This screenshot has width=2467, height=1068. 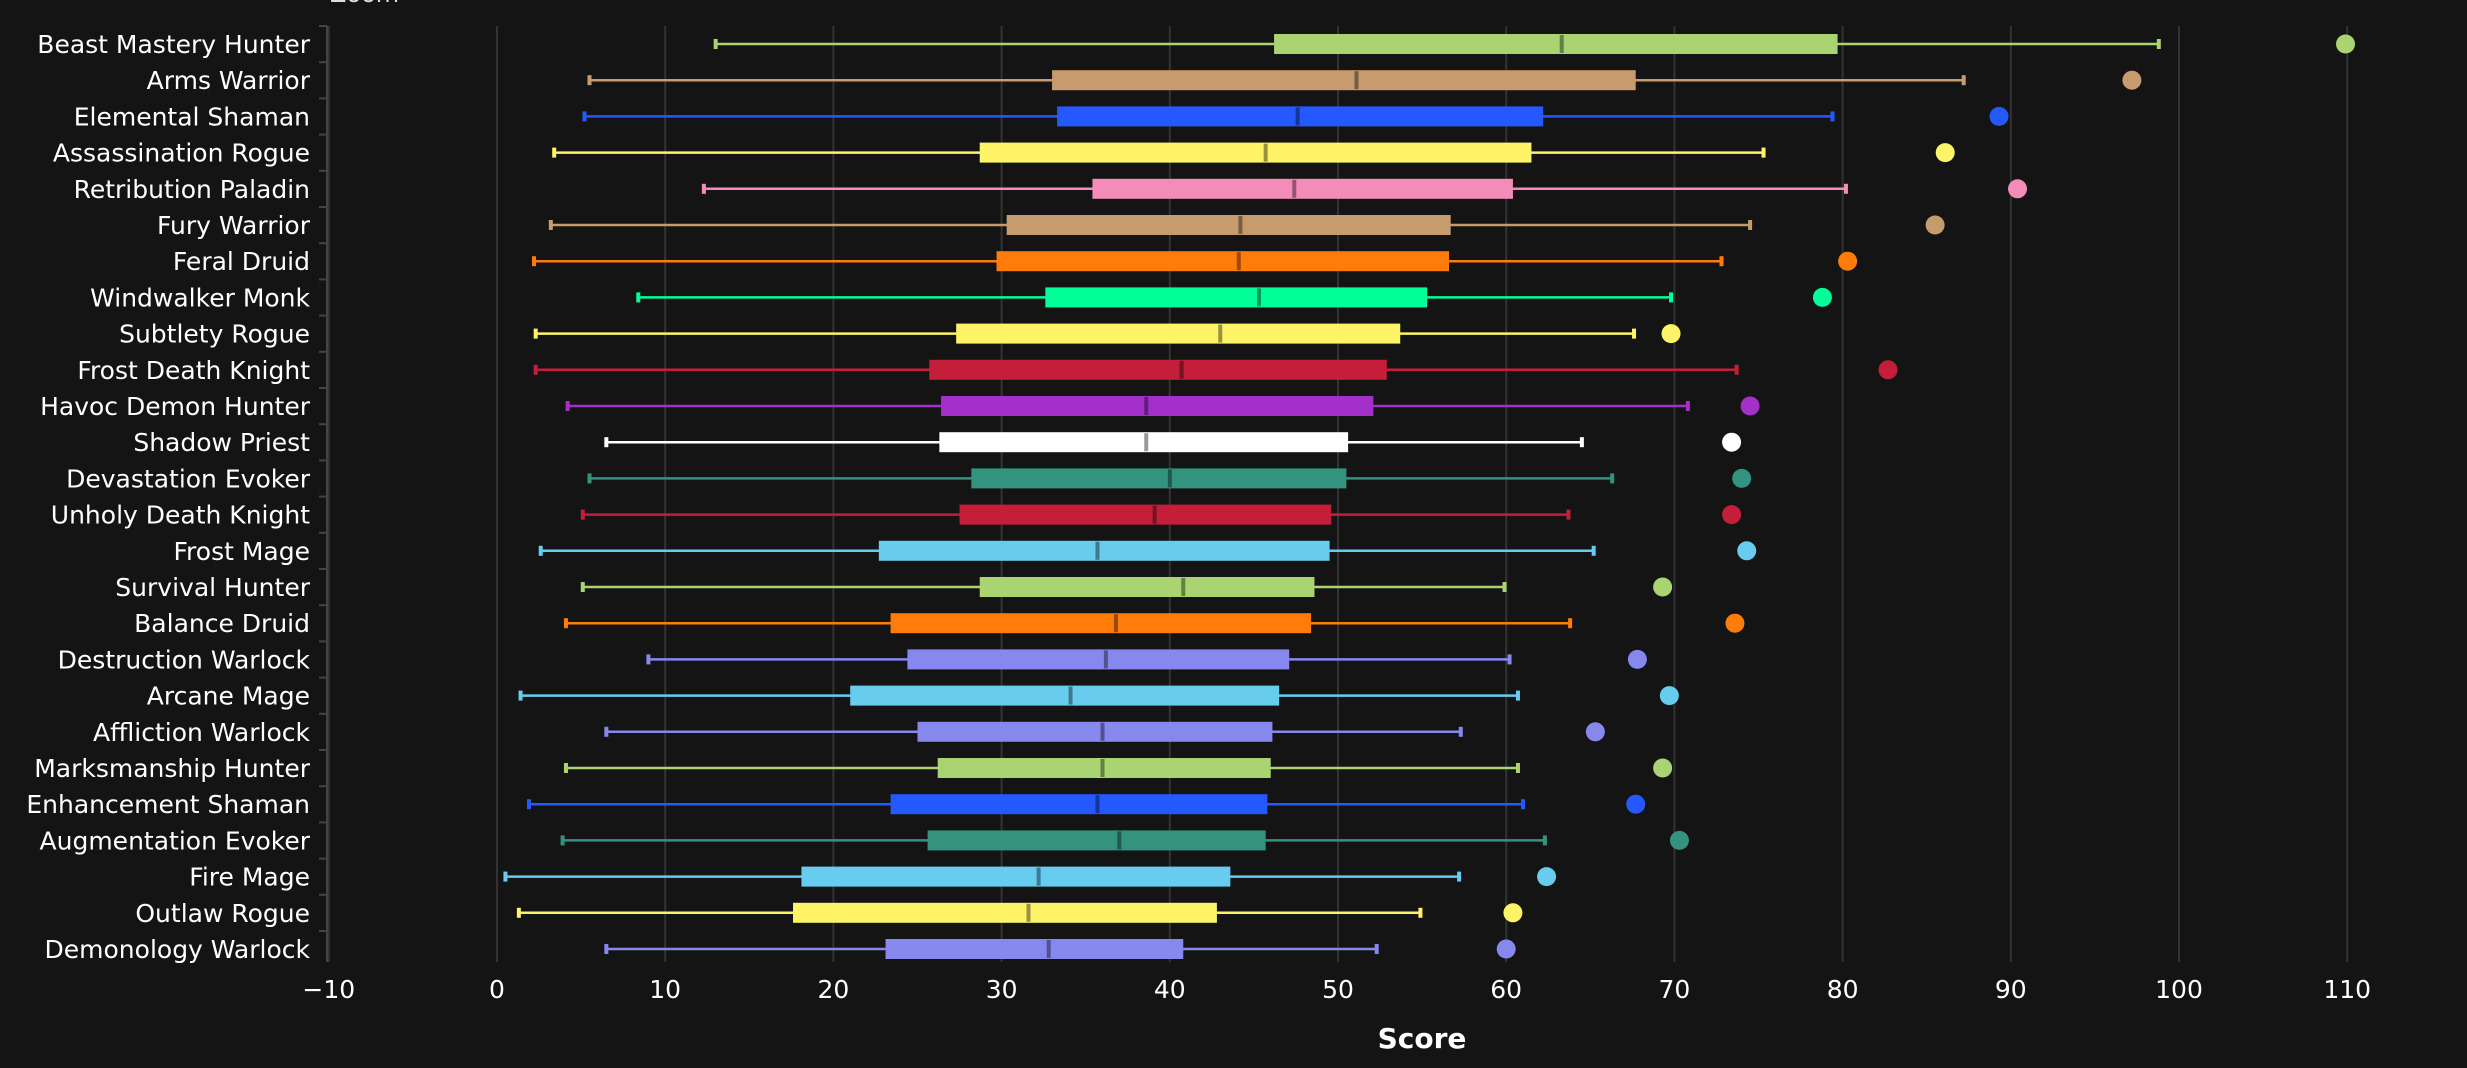 I want to click on y-tick-label: Balance Druid, so click(x=222, y=623).